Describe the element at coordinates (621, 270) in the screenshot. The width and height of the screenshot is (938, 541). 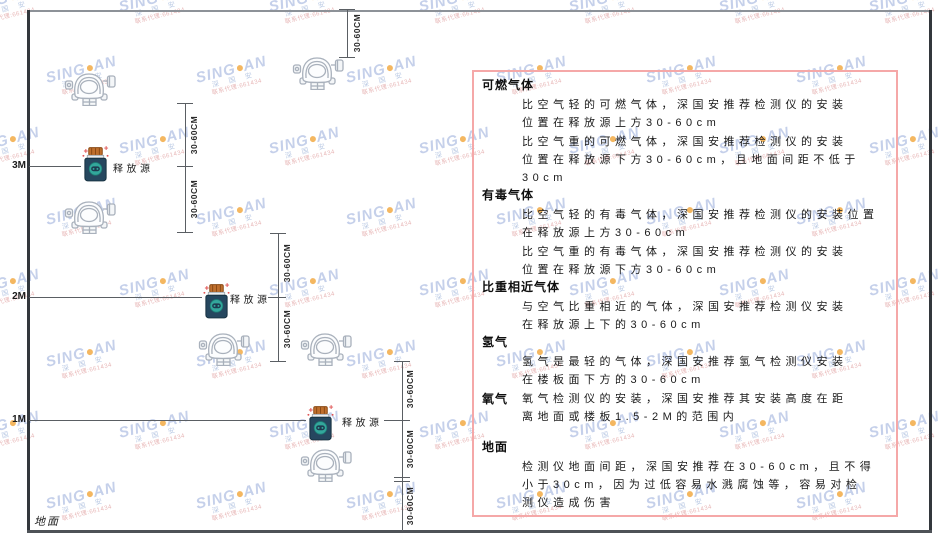
I see `section-line: 位置在释放源下方30-60cm` at that location.